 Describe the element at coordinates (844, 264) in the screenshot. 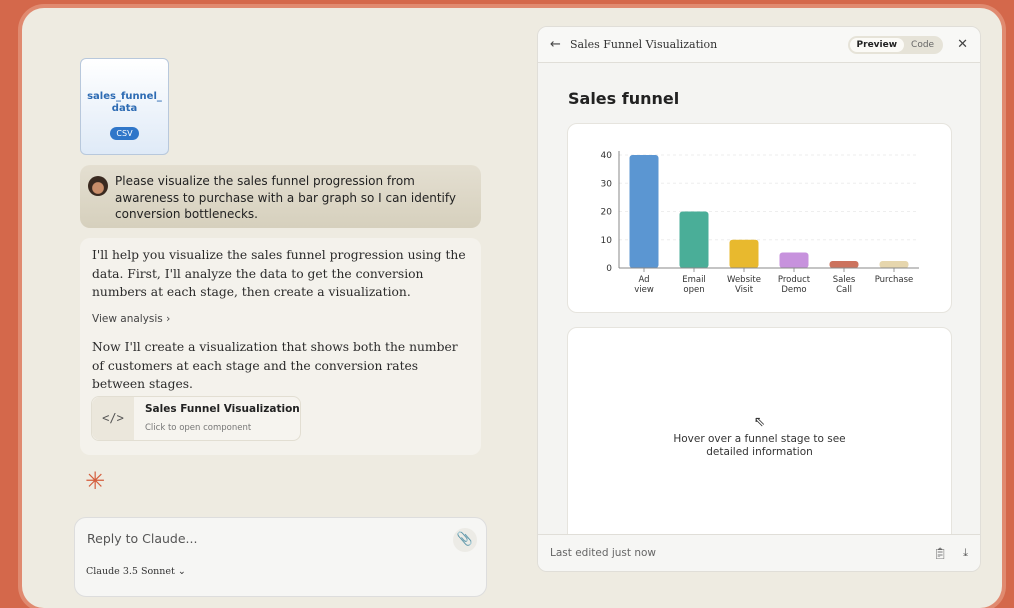

I see `bar-sales-call` at that location.